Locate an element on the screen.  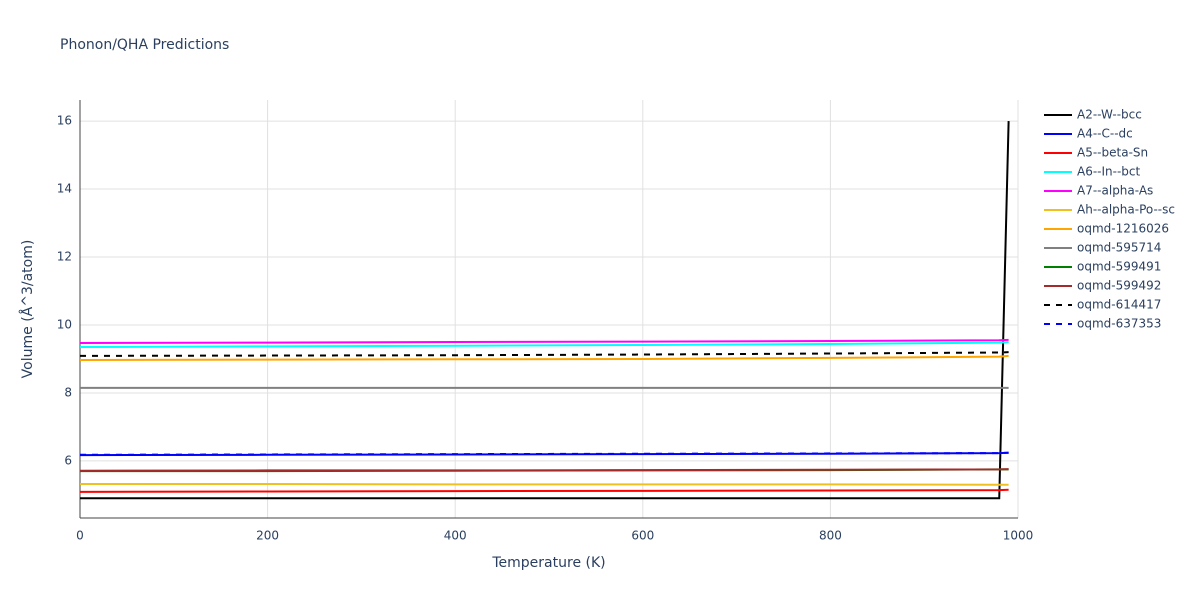
legend-label: oqmd-1216026 is located at coordinates (1123, 229).